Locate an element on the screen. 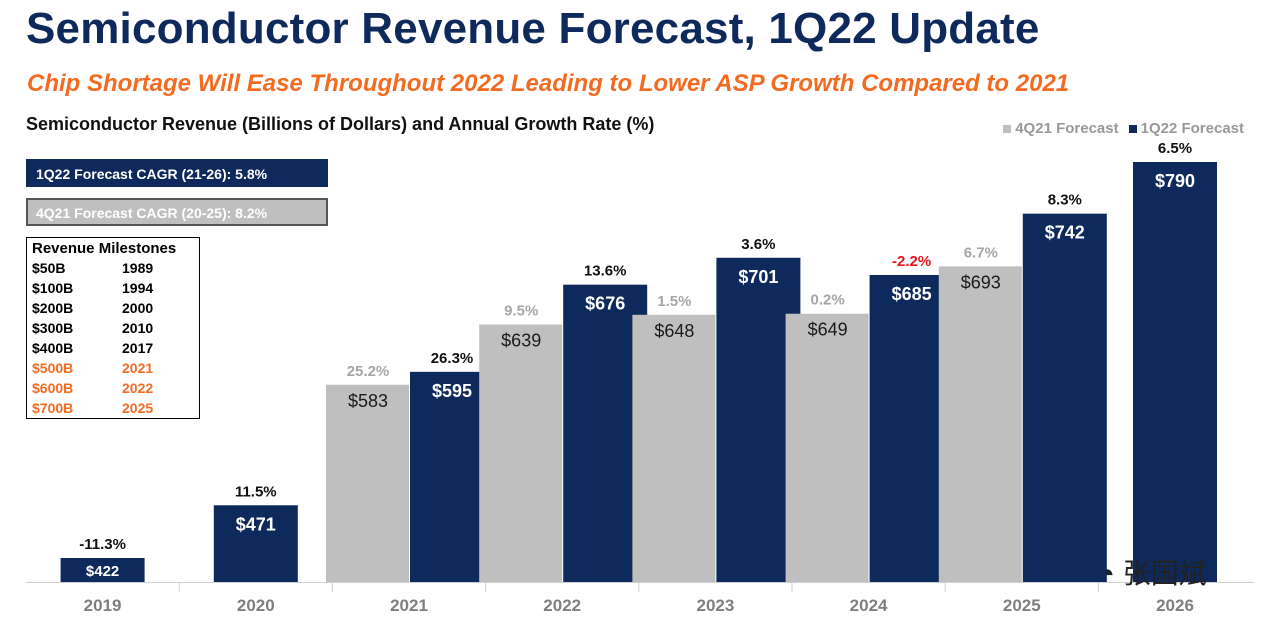  milestone-year: 2022 is located at coordinates (138, 388).